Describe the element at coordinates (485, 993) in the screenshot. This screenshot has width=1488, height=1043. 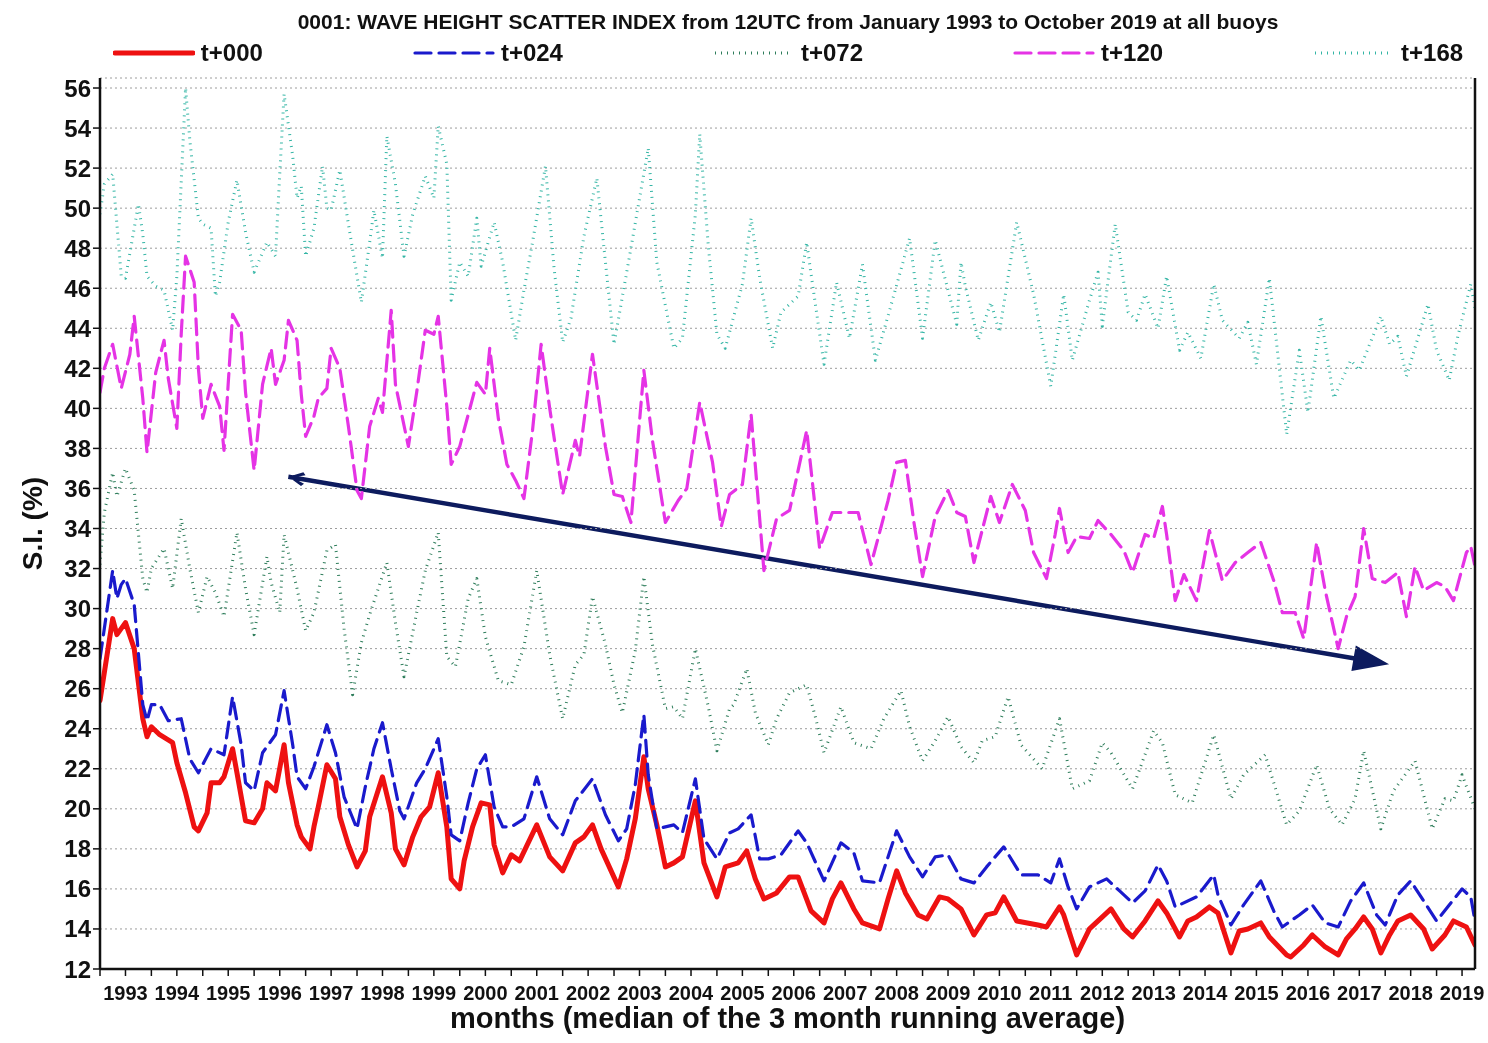
I see `x-tick-label: 2000` at that location.